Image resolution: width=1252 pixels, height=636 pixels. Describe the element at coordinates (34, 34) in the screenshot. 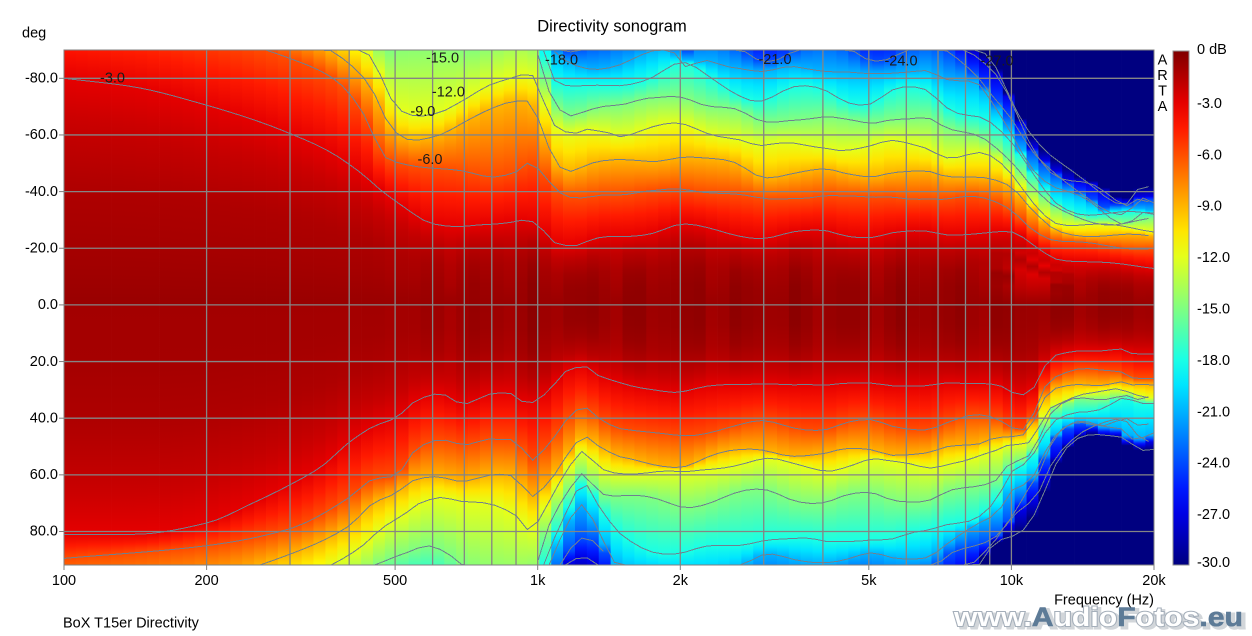

I see `svg-text: deg` at that location.